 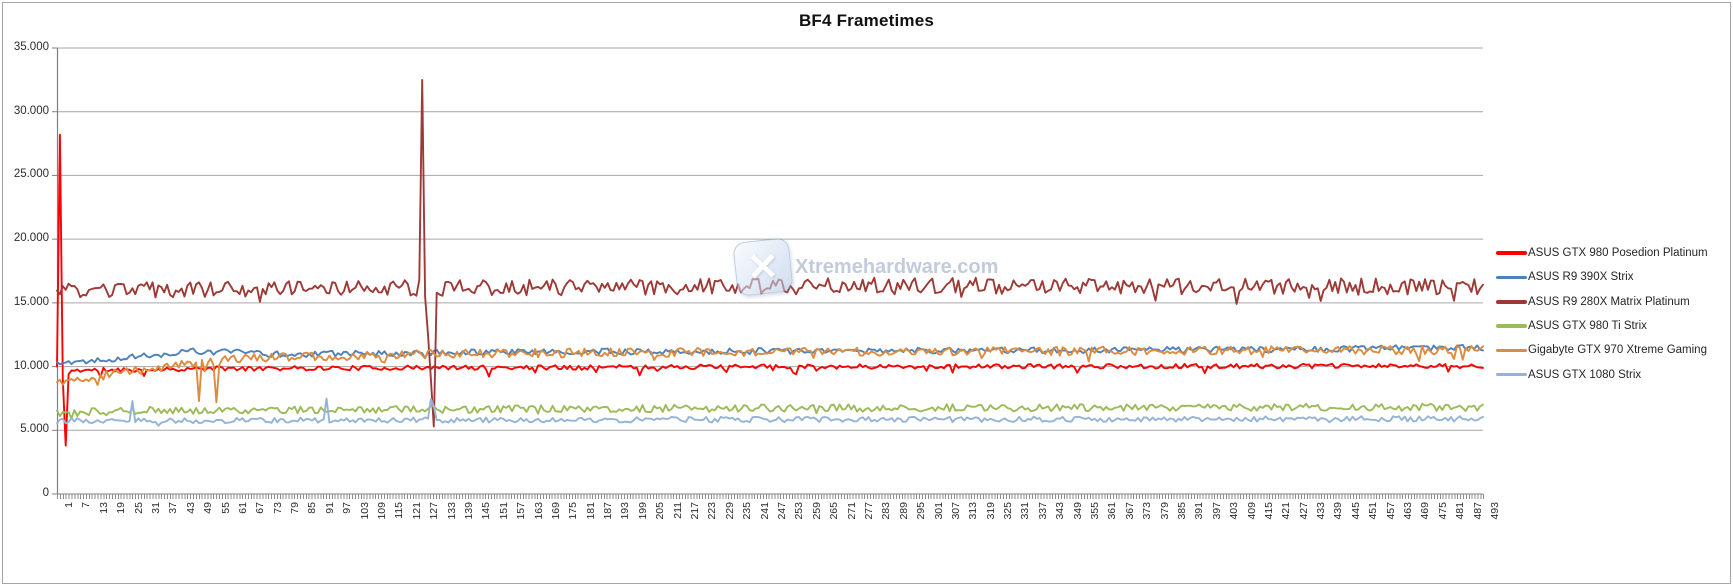 I want to click on legend-label: ASUS GTX 980 Ti Strix, so click(x=1587, y=326).